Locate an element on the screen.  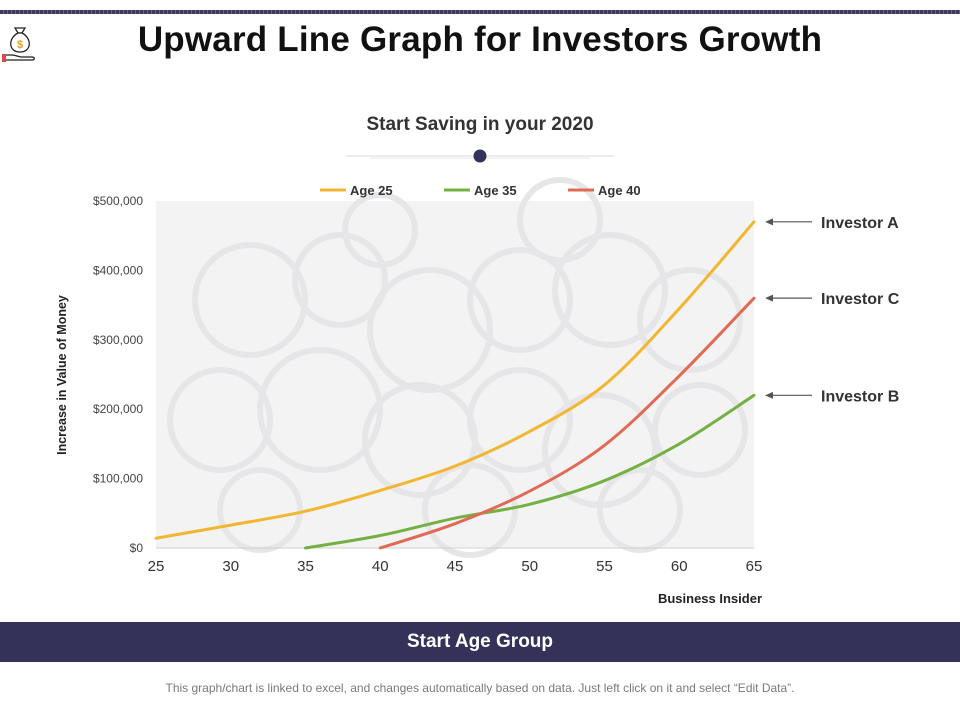
y-tick-label: $0 is located at coordinates (137, 548).